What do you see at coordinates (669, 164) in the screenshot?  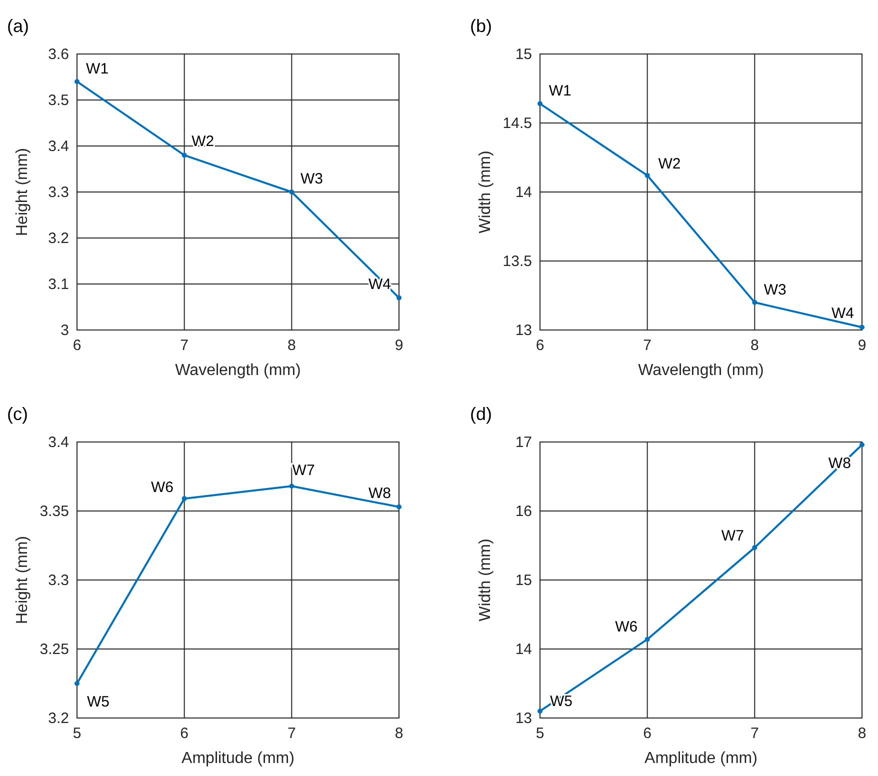 I see `annotation: W2` at bounding box center [669, 164].